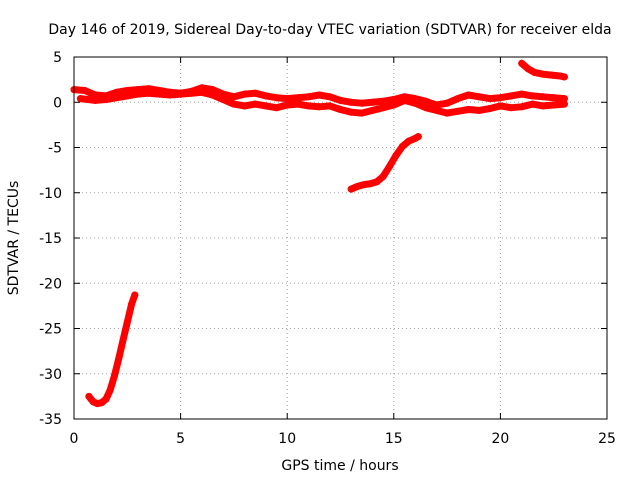  What do you see at coordinates (14, 238) in the screenshot?
I see `y-axis-label: SDTVAR / TECUs` at bounding box center [14, 238].